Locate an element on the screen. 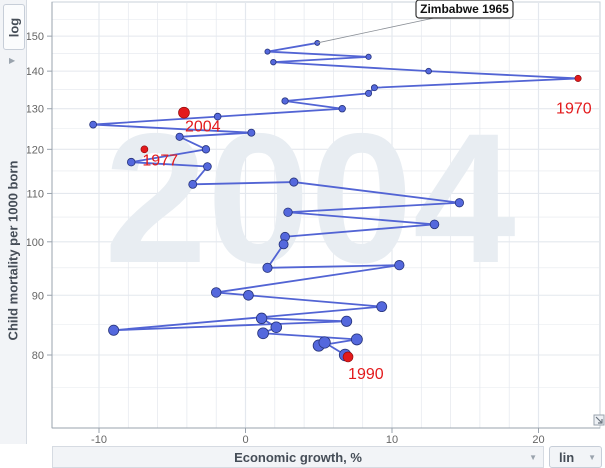 The image size is (605, 468). y-tick-label: 130 is located at coordinates (35, 110).